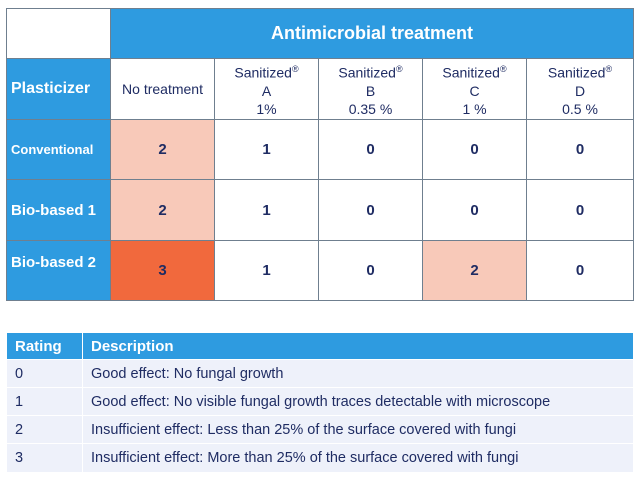 Image resolution: width=640 pixels, height=482 pixels. I want to click on column-header-label: No treatment, so click(162, 89).